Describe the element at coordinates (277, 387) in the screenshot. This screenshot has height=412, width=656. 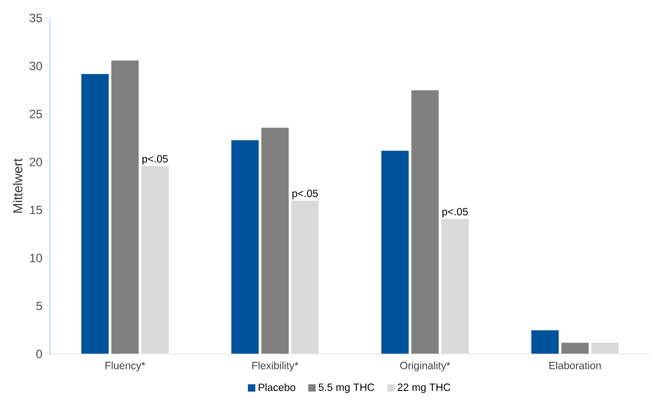
I see `legend-label: Placebo` at that location.